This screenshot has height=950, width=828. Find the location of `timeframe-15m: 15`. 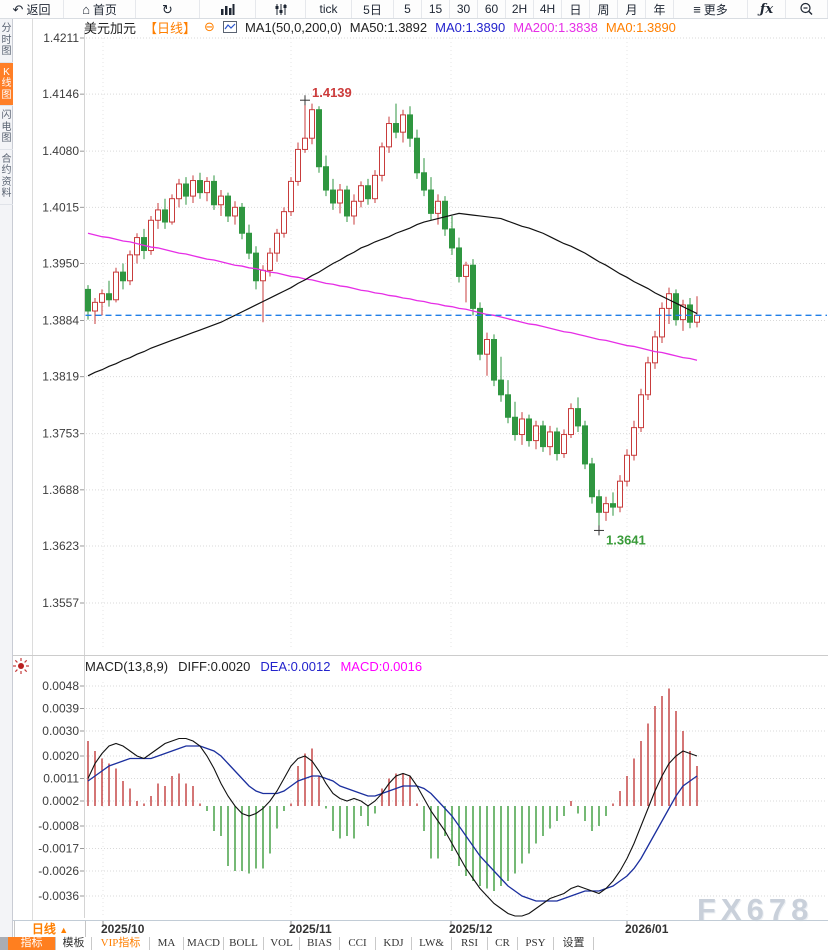

timeframe-15m: 15 is located at coordinates (436, 9).